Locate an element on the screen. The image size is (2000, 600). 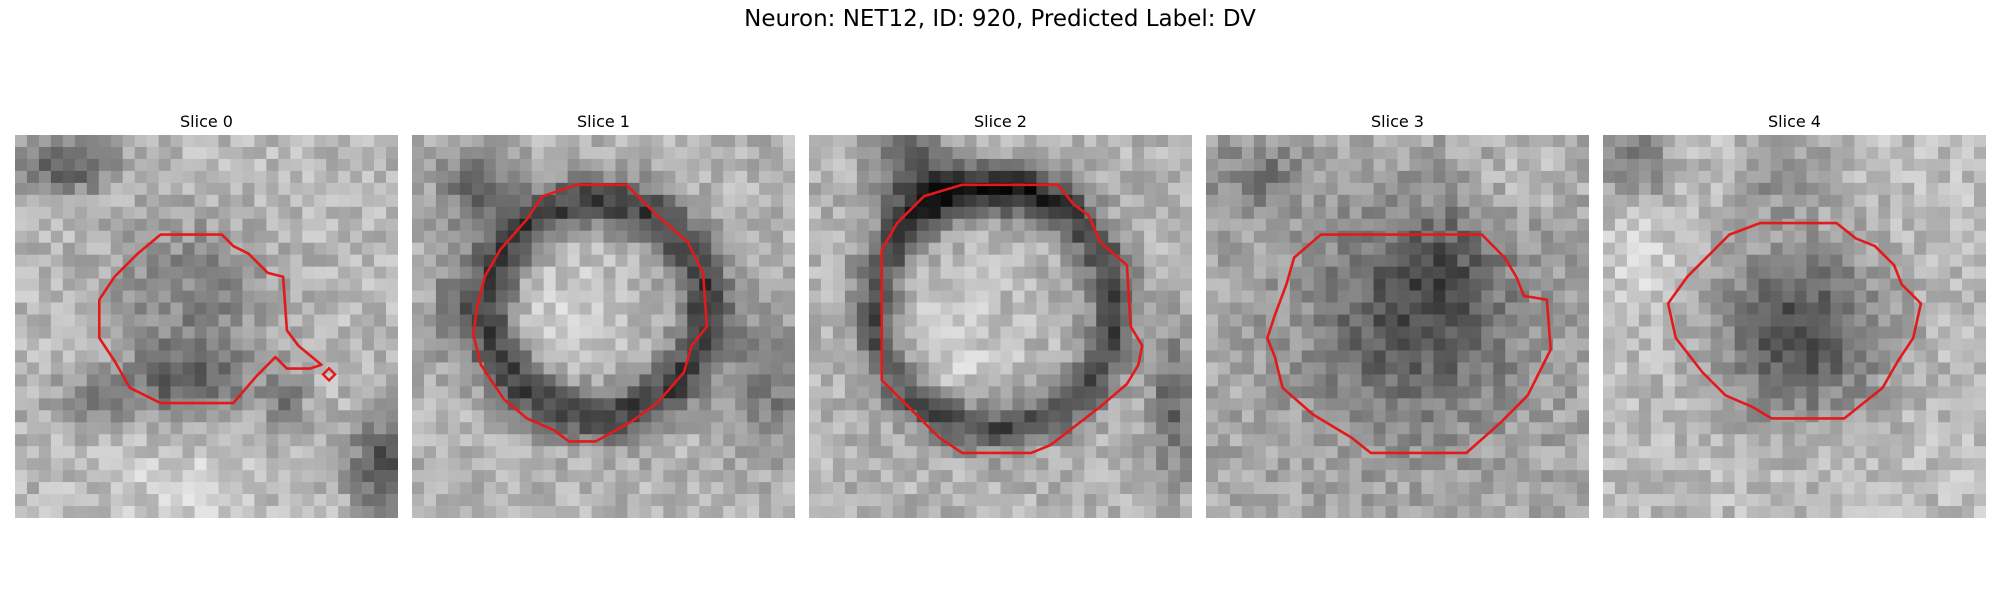
slice-title: Slice 4 is located at coordinates (1794, 121).